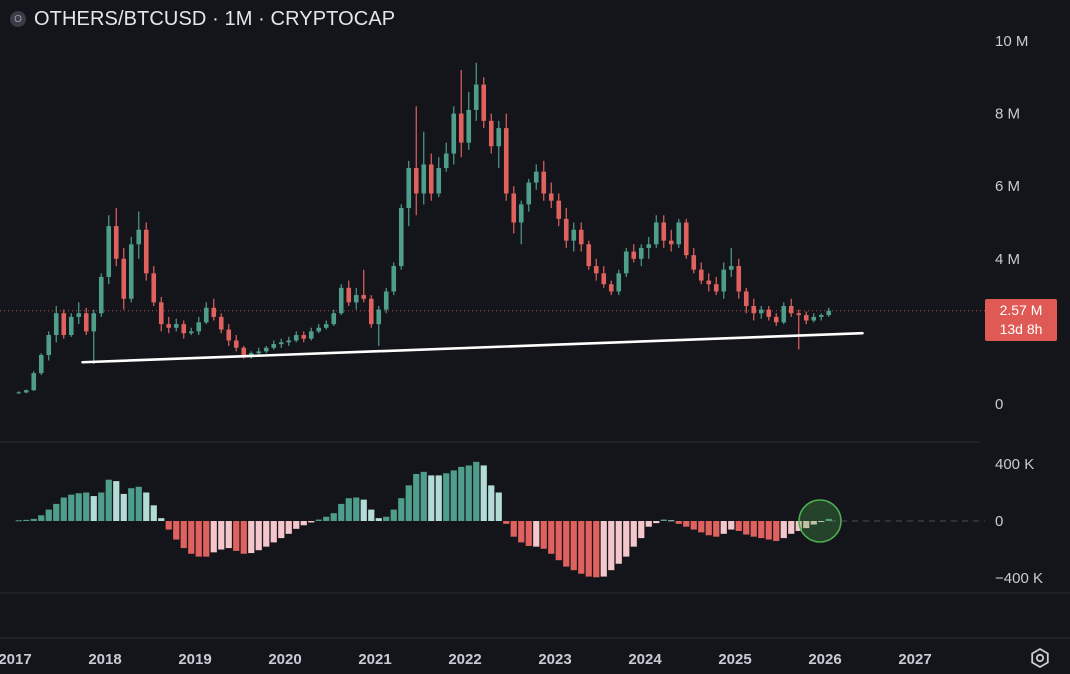 The image size is (1070, 674). What do you see at coordinates (645, 659) in the screenshot?
I see `time-axis-tick-label: 2024` at bounding box center [645, 659].